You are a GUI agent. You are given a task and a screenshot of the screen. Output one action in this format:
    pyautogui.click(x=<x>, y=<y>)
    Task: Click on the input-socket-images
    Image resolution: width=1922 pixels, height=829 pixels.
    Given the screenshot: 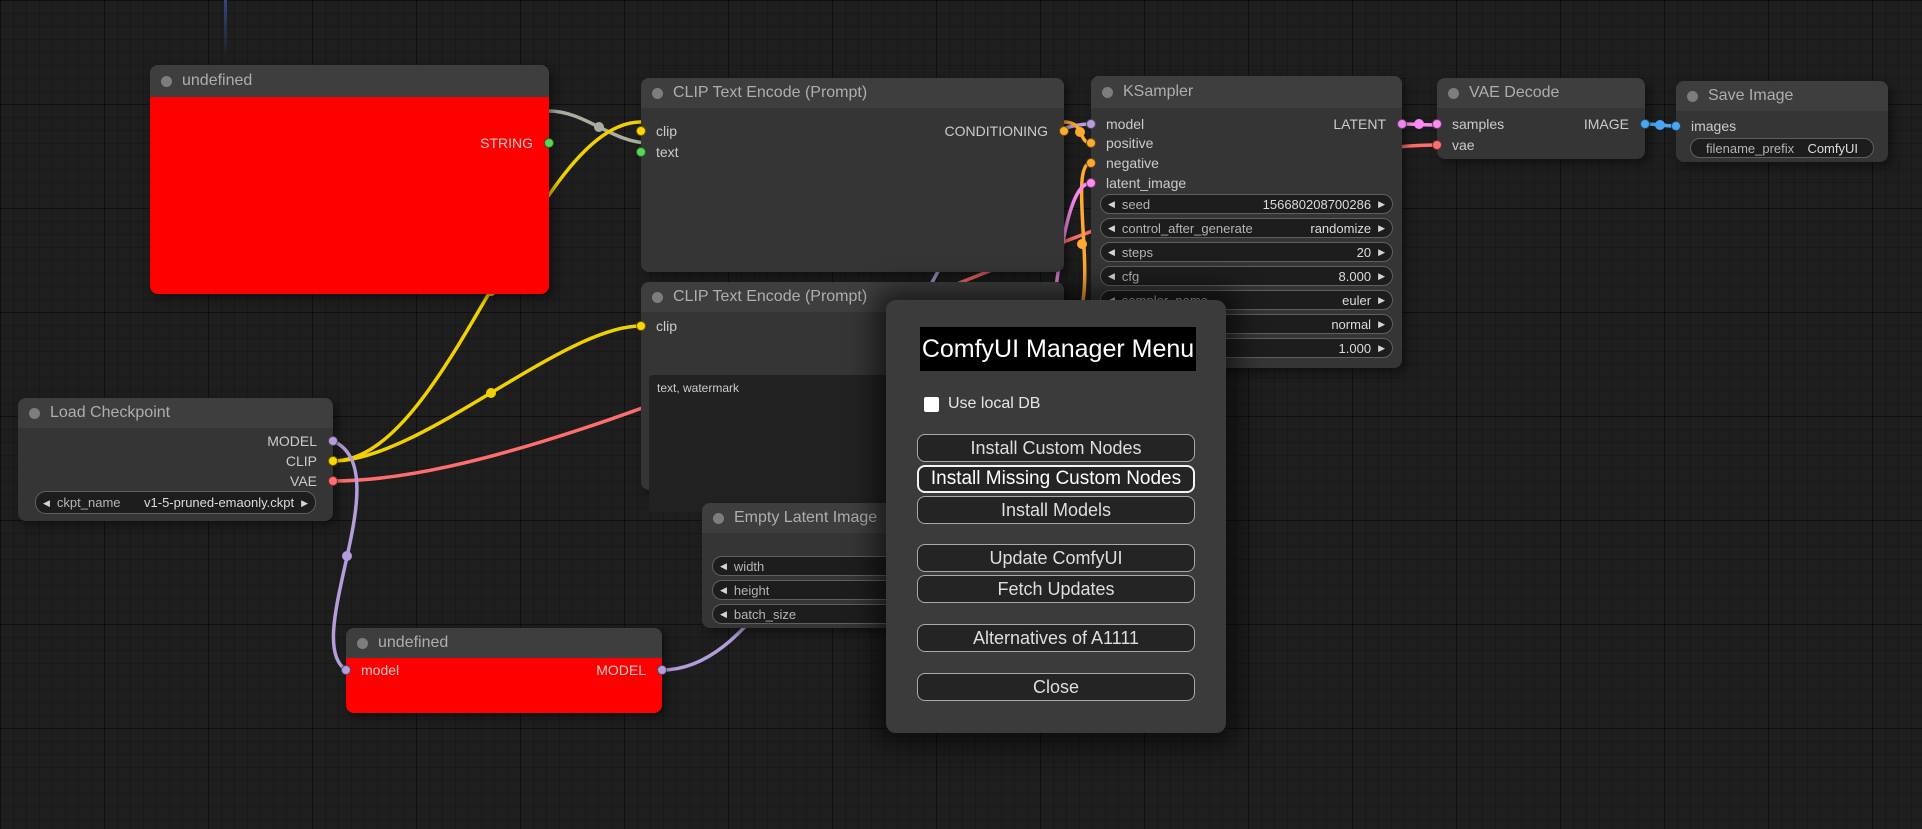 What is the action you would take?
    pyautogui.click(x=1676, y=126)
    